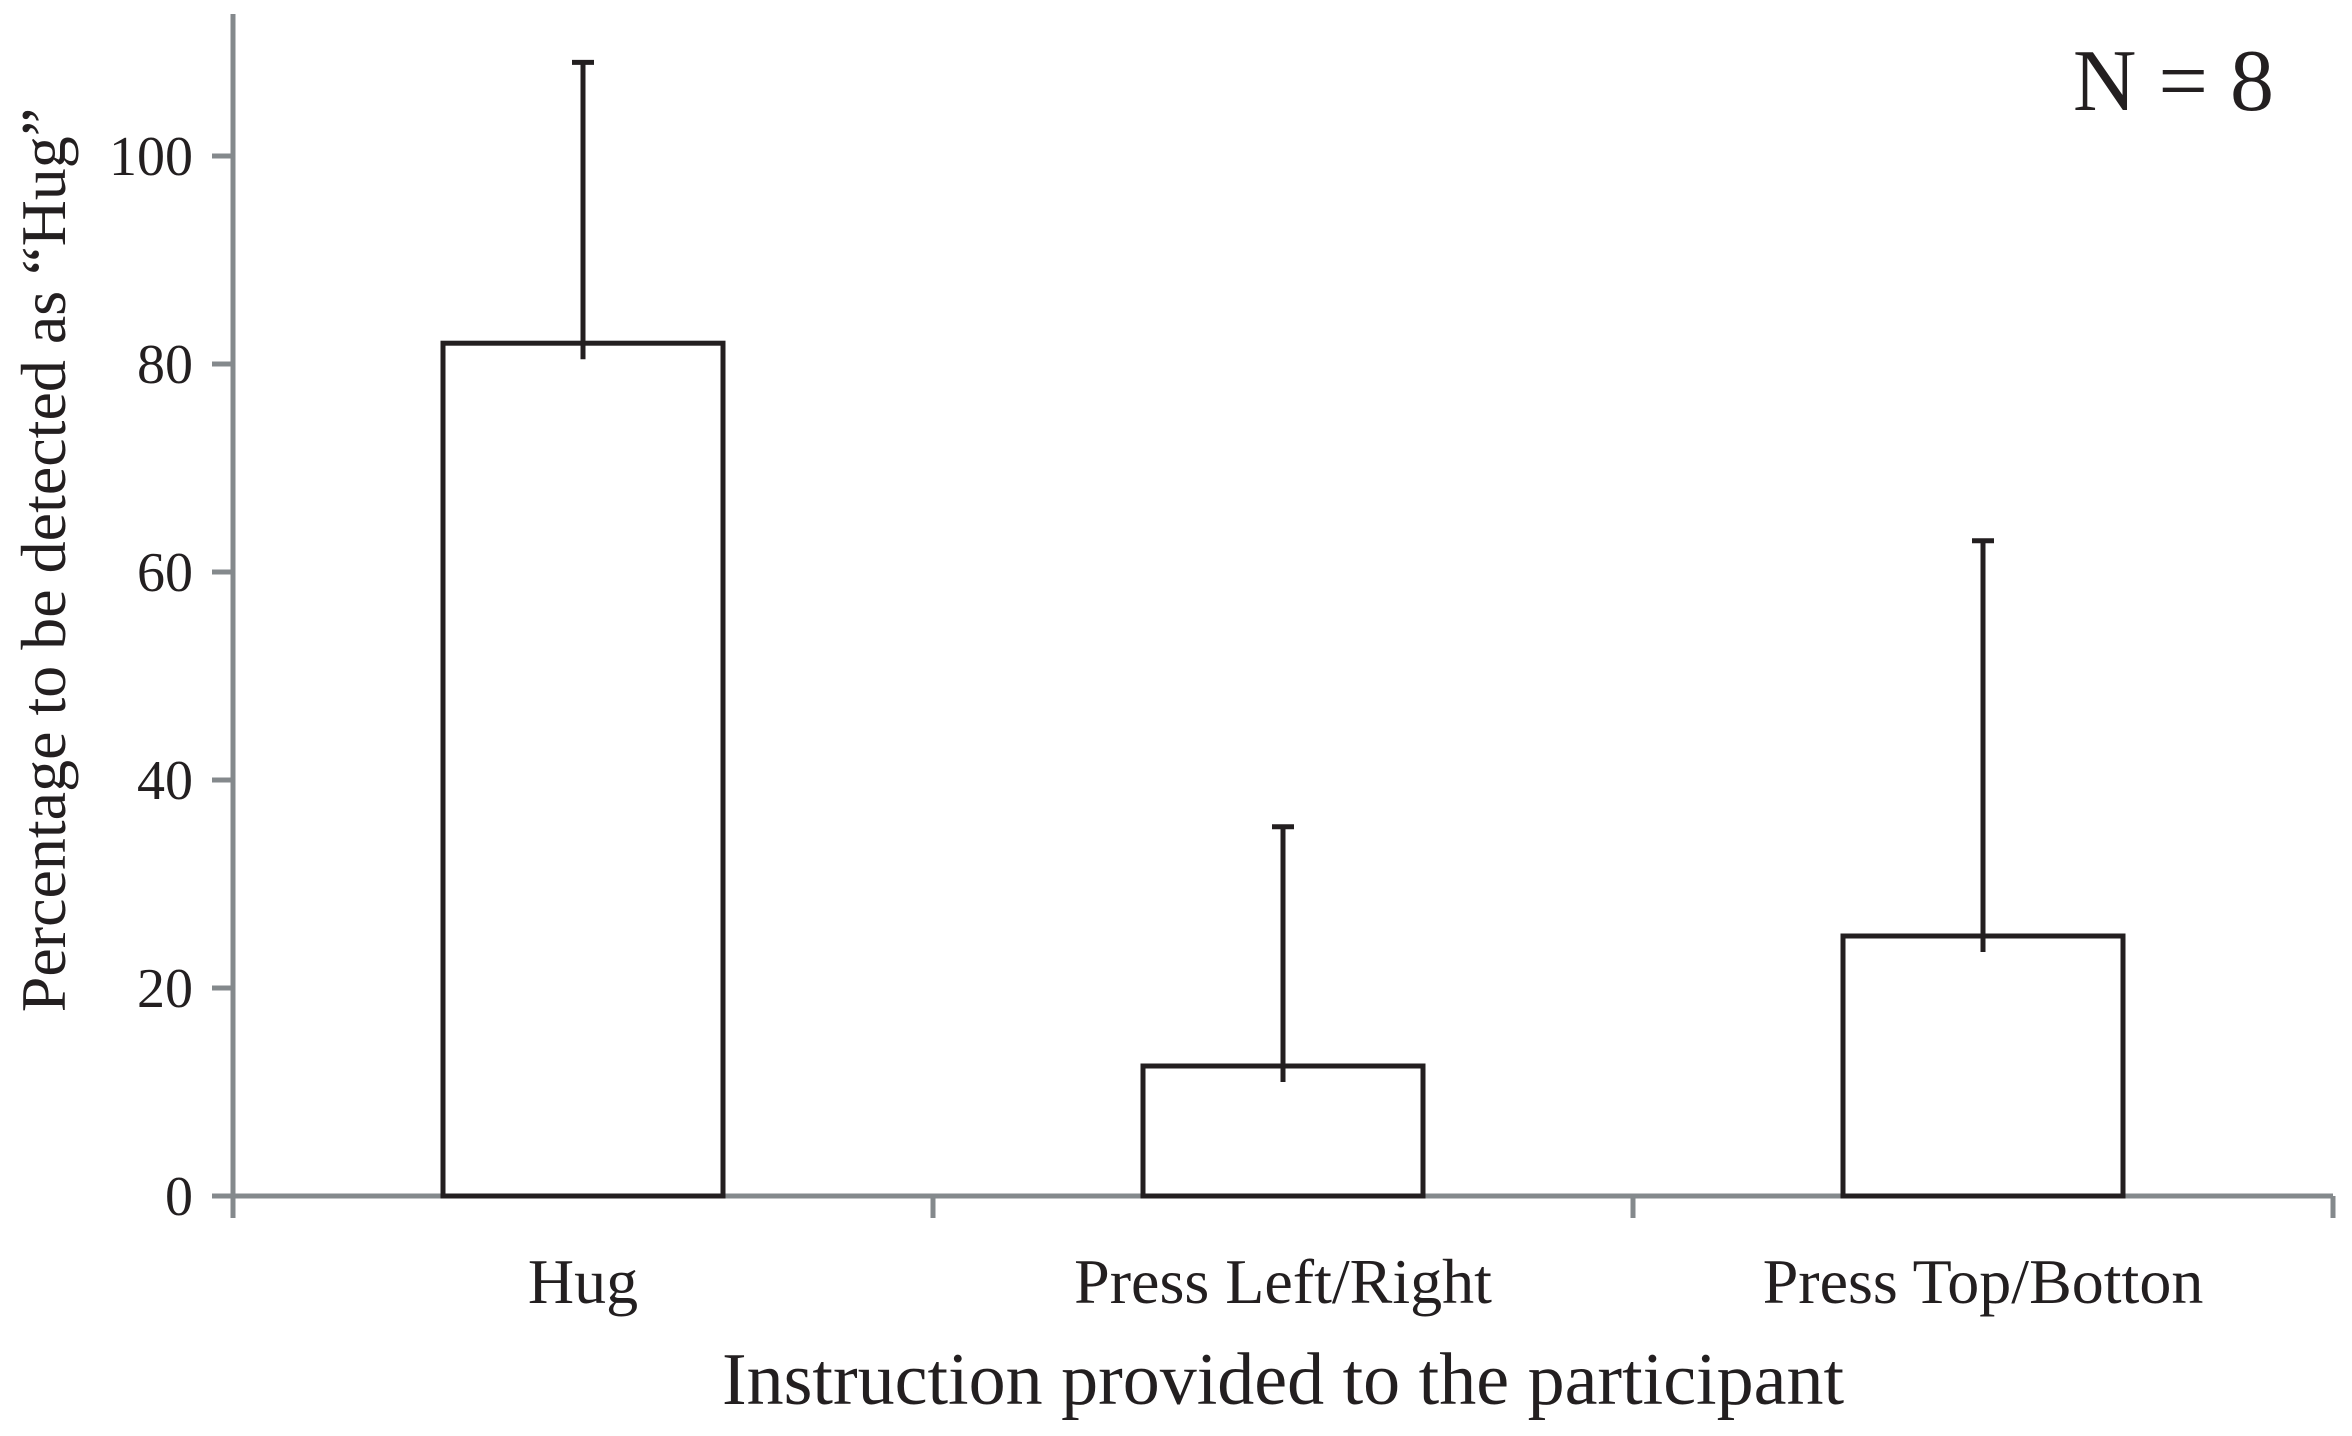 The image size is (2352, 1436). What do you see at coordinates (165, 989) in the screenshot?
I see `y-tick-label: 20` at bounding box center [165, 989].